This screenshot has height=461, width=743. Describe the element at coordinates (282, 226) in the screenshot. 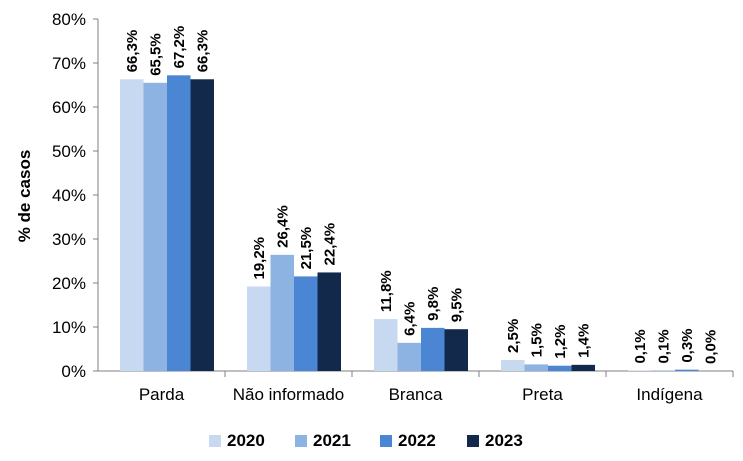

I see `data-label: 26,4%` at that location.